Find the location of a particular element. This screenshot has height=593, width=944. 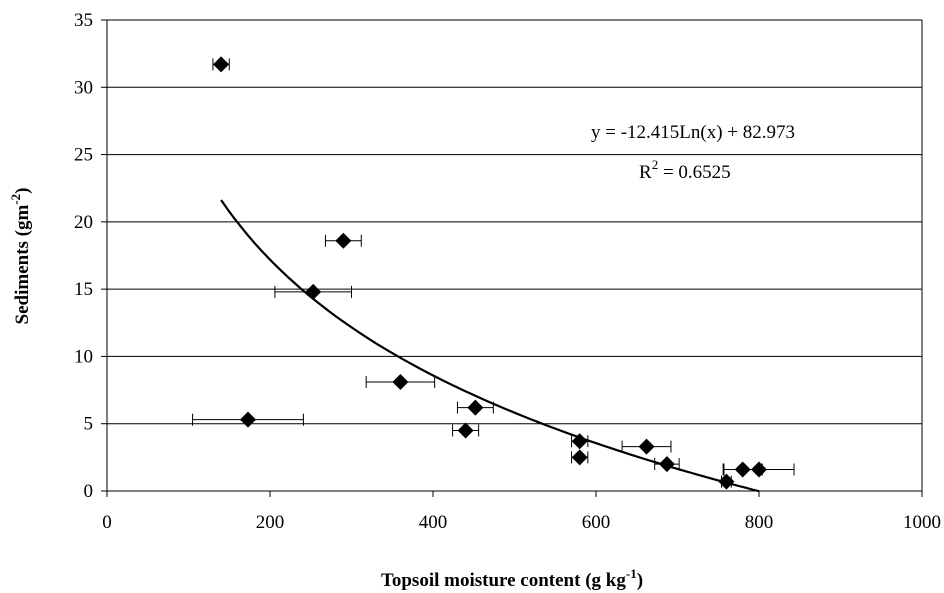

y-tick-labels: 0 5 10 15 20 25 30 35 is located at coordinates (83, 256).